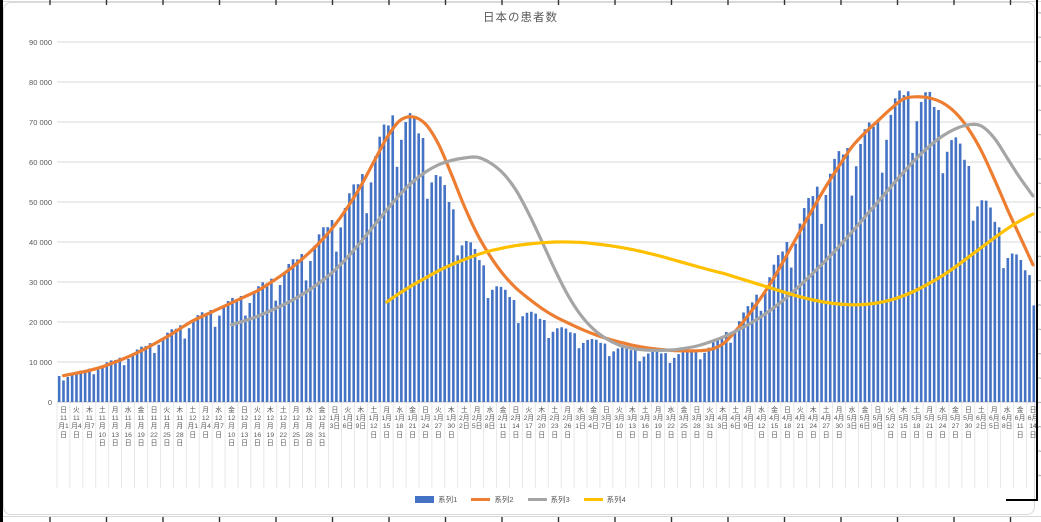  Describe the element at coordinates (464, 419) in the screenshot. I see `x-axis-label: 土 2月 2日` at that location.